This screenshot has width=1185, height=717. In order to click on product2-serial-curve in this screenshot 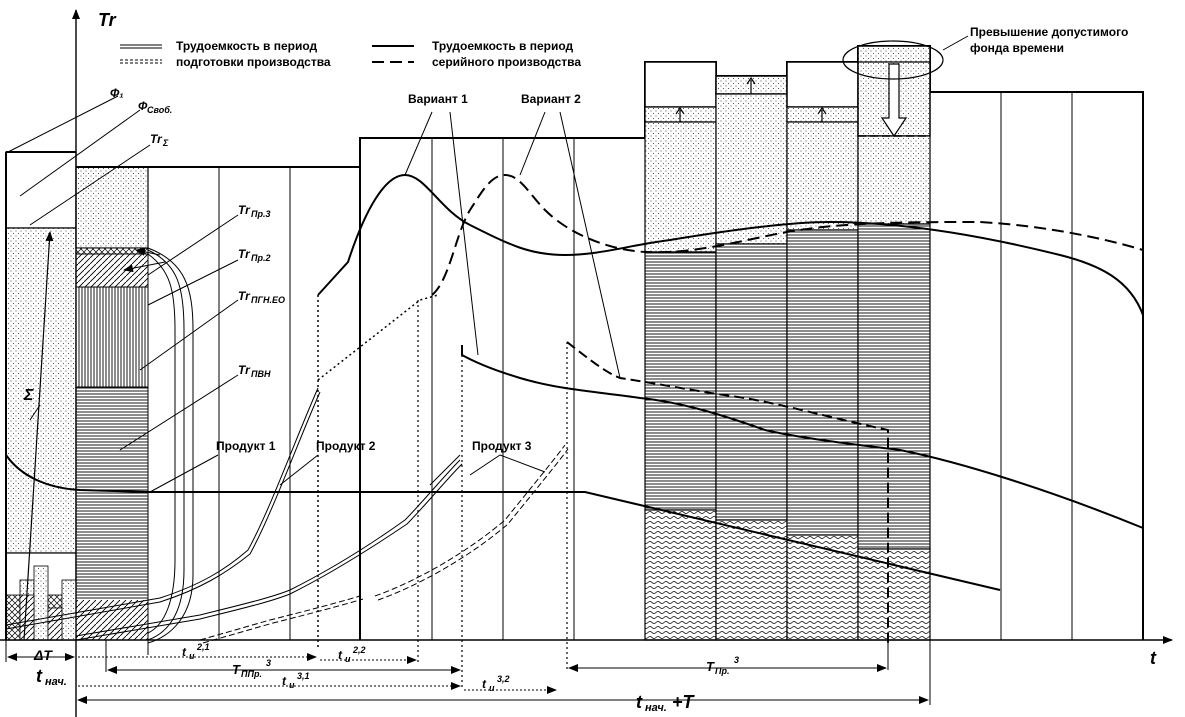, I will do `click(802, 437)`.